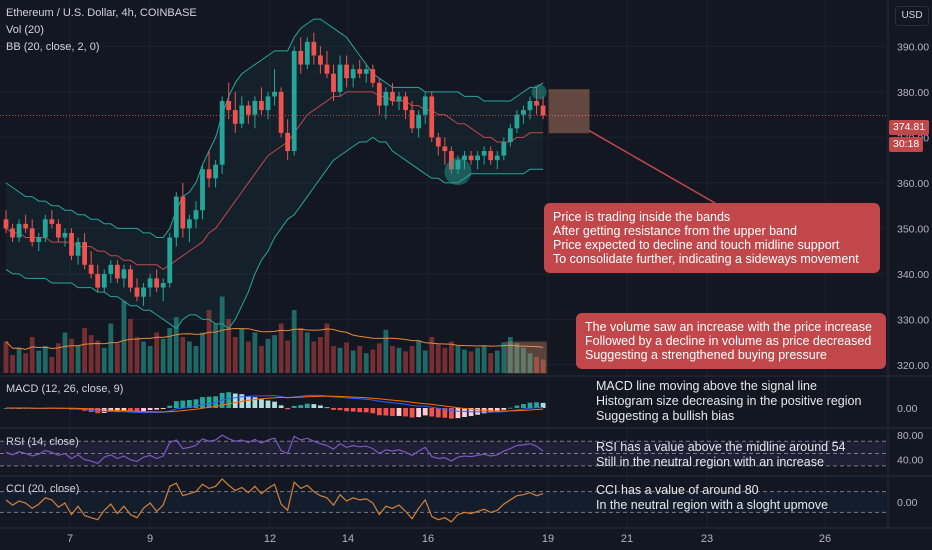  What do you see at coordinates (913, 184) in the screenshot?
I see `price-tick-label: 360.00` at bounding box center [913, 184].